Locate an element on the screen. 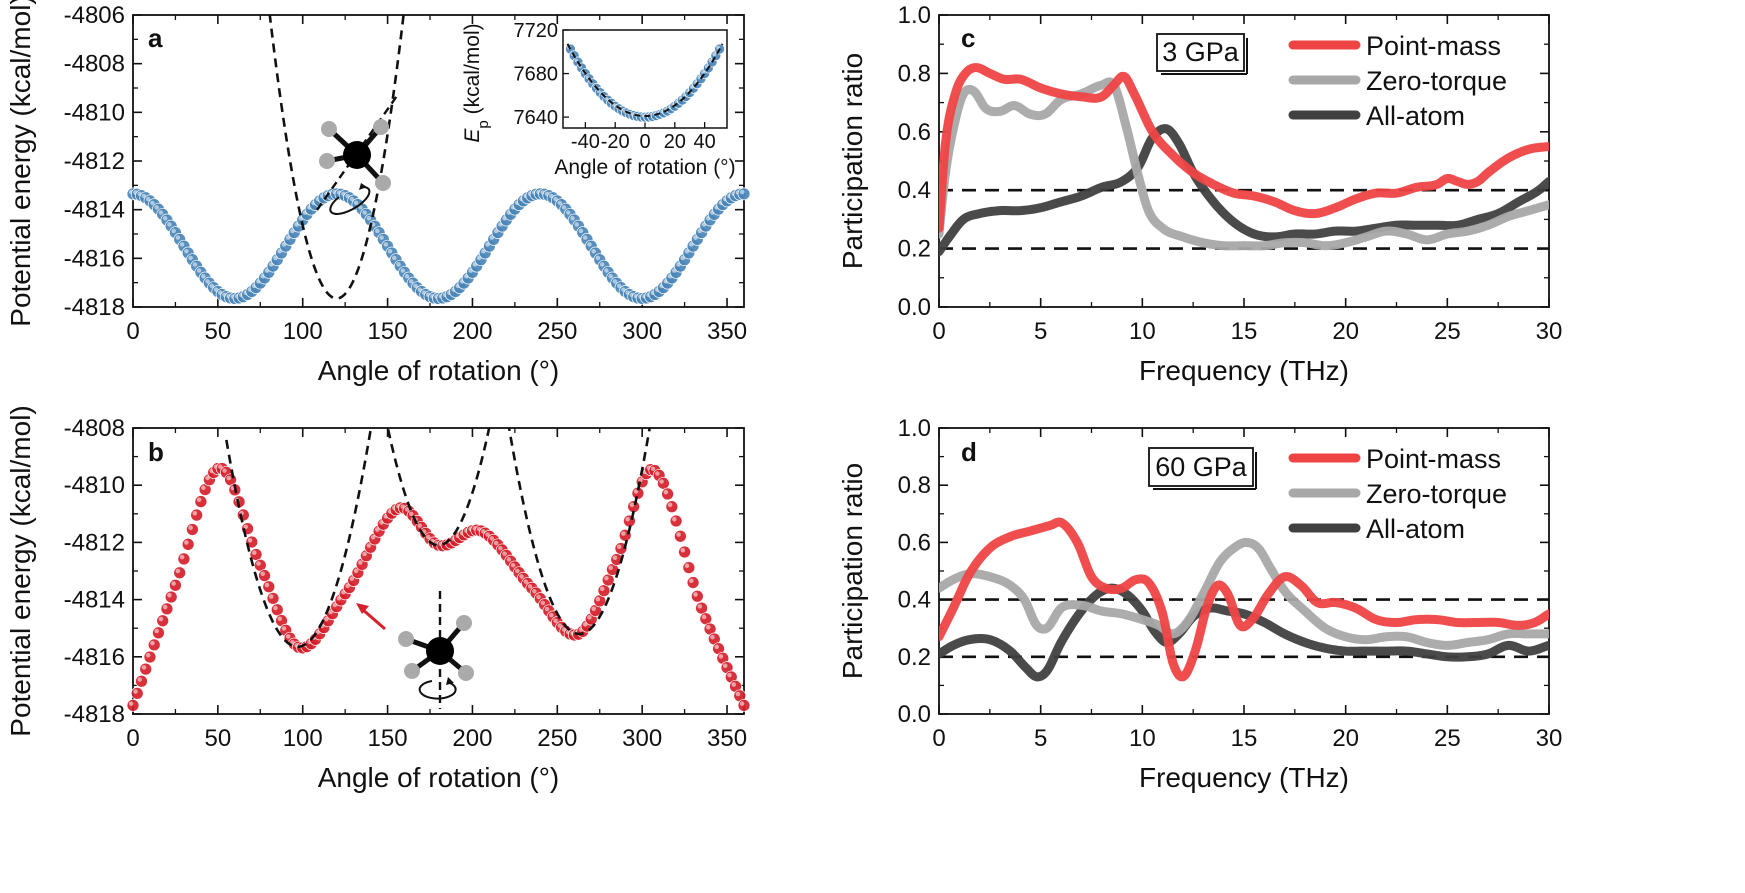  y-tick-label: 1.0 is located at coordinates (914, 15).